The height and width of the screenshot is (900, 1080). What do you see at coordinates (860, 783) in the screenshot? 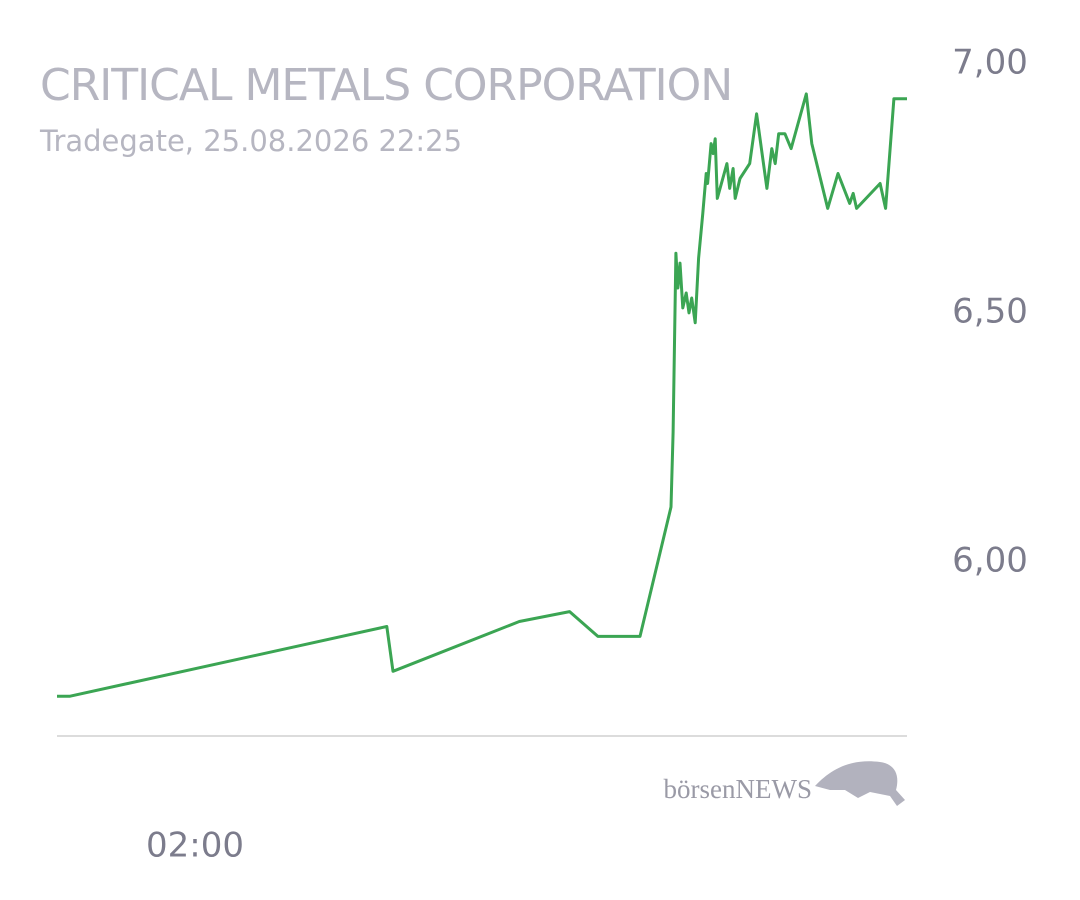
I see `bull-logo` at bounding box center [860, 783].